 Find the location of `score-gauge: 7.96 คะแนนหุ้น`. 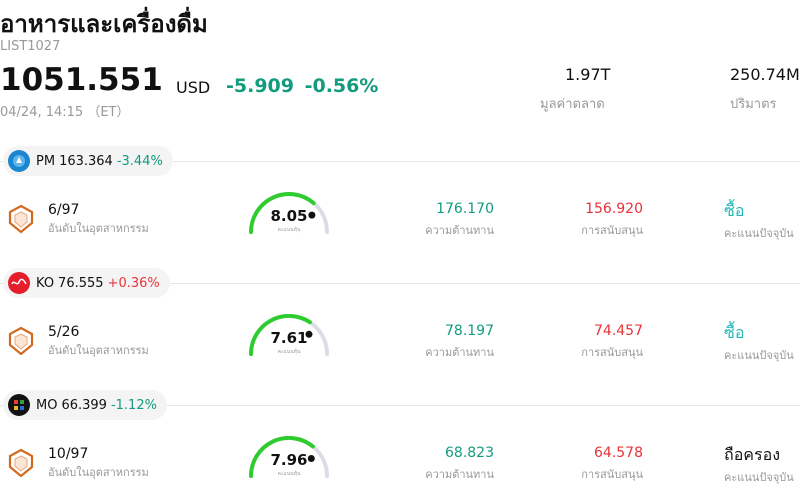

score-gauge: 7.96 คะแนนหุ้น is located at coordinates (289, 458).